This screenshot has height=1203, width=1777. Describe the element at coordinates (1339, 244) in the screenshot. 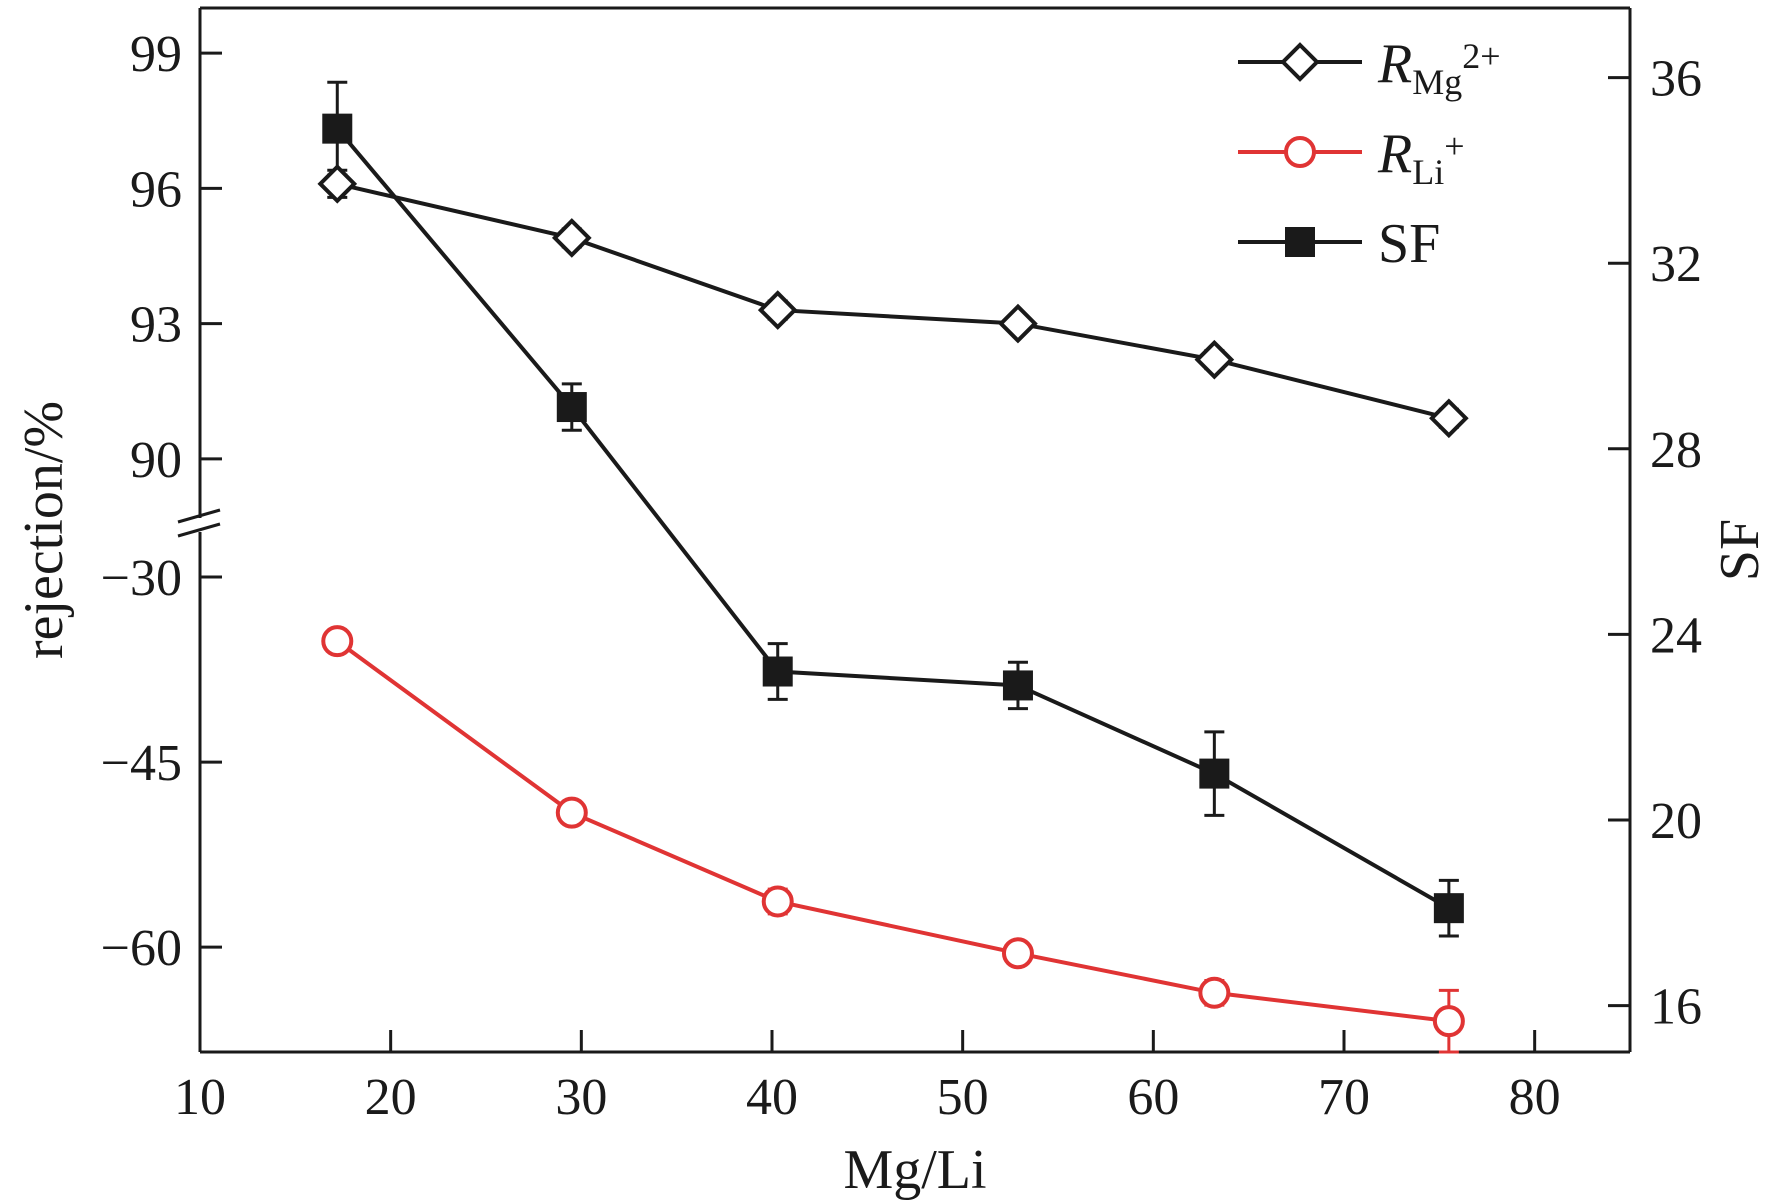

I see `legend-item-SF: SF` at that location.